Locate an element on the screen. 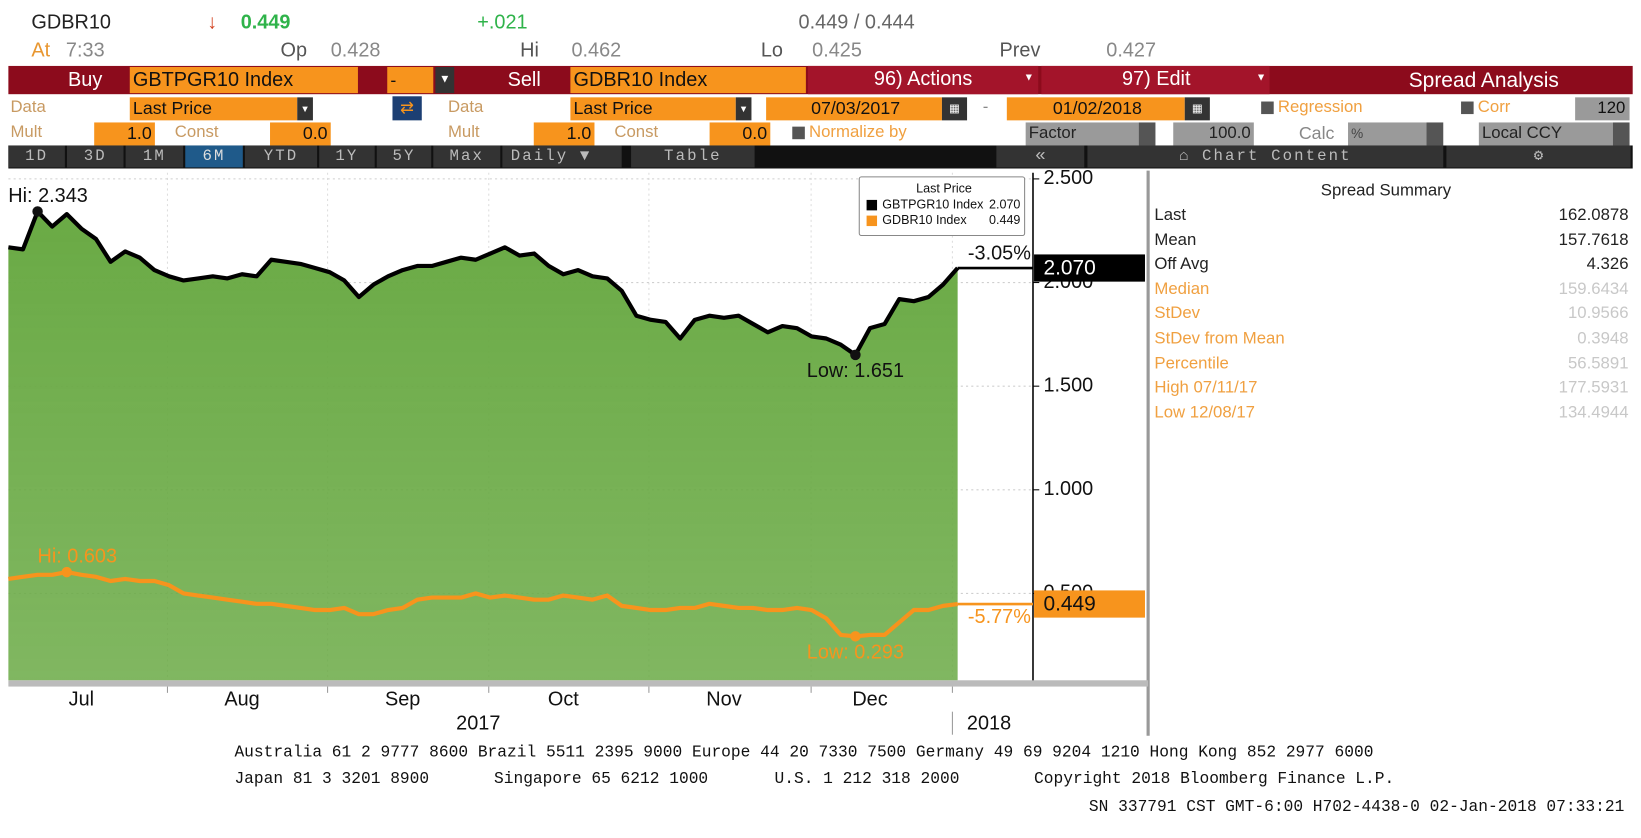 Image resolution: width=1641 pixels, height=838 pixels. change-label: -5.77% is located at coordinates (999, 617).